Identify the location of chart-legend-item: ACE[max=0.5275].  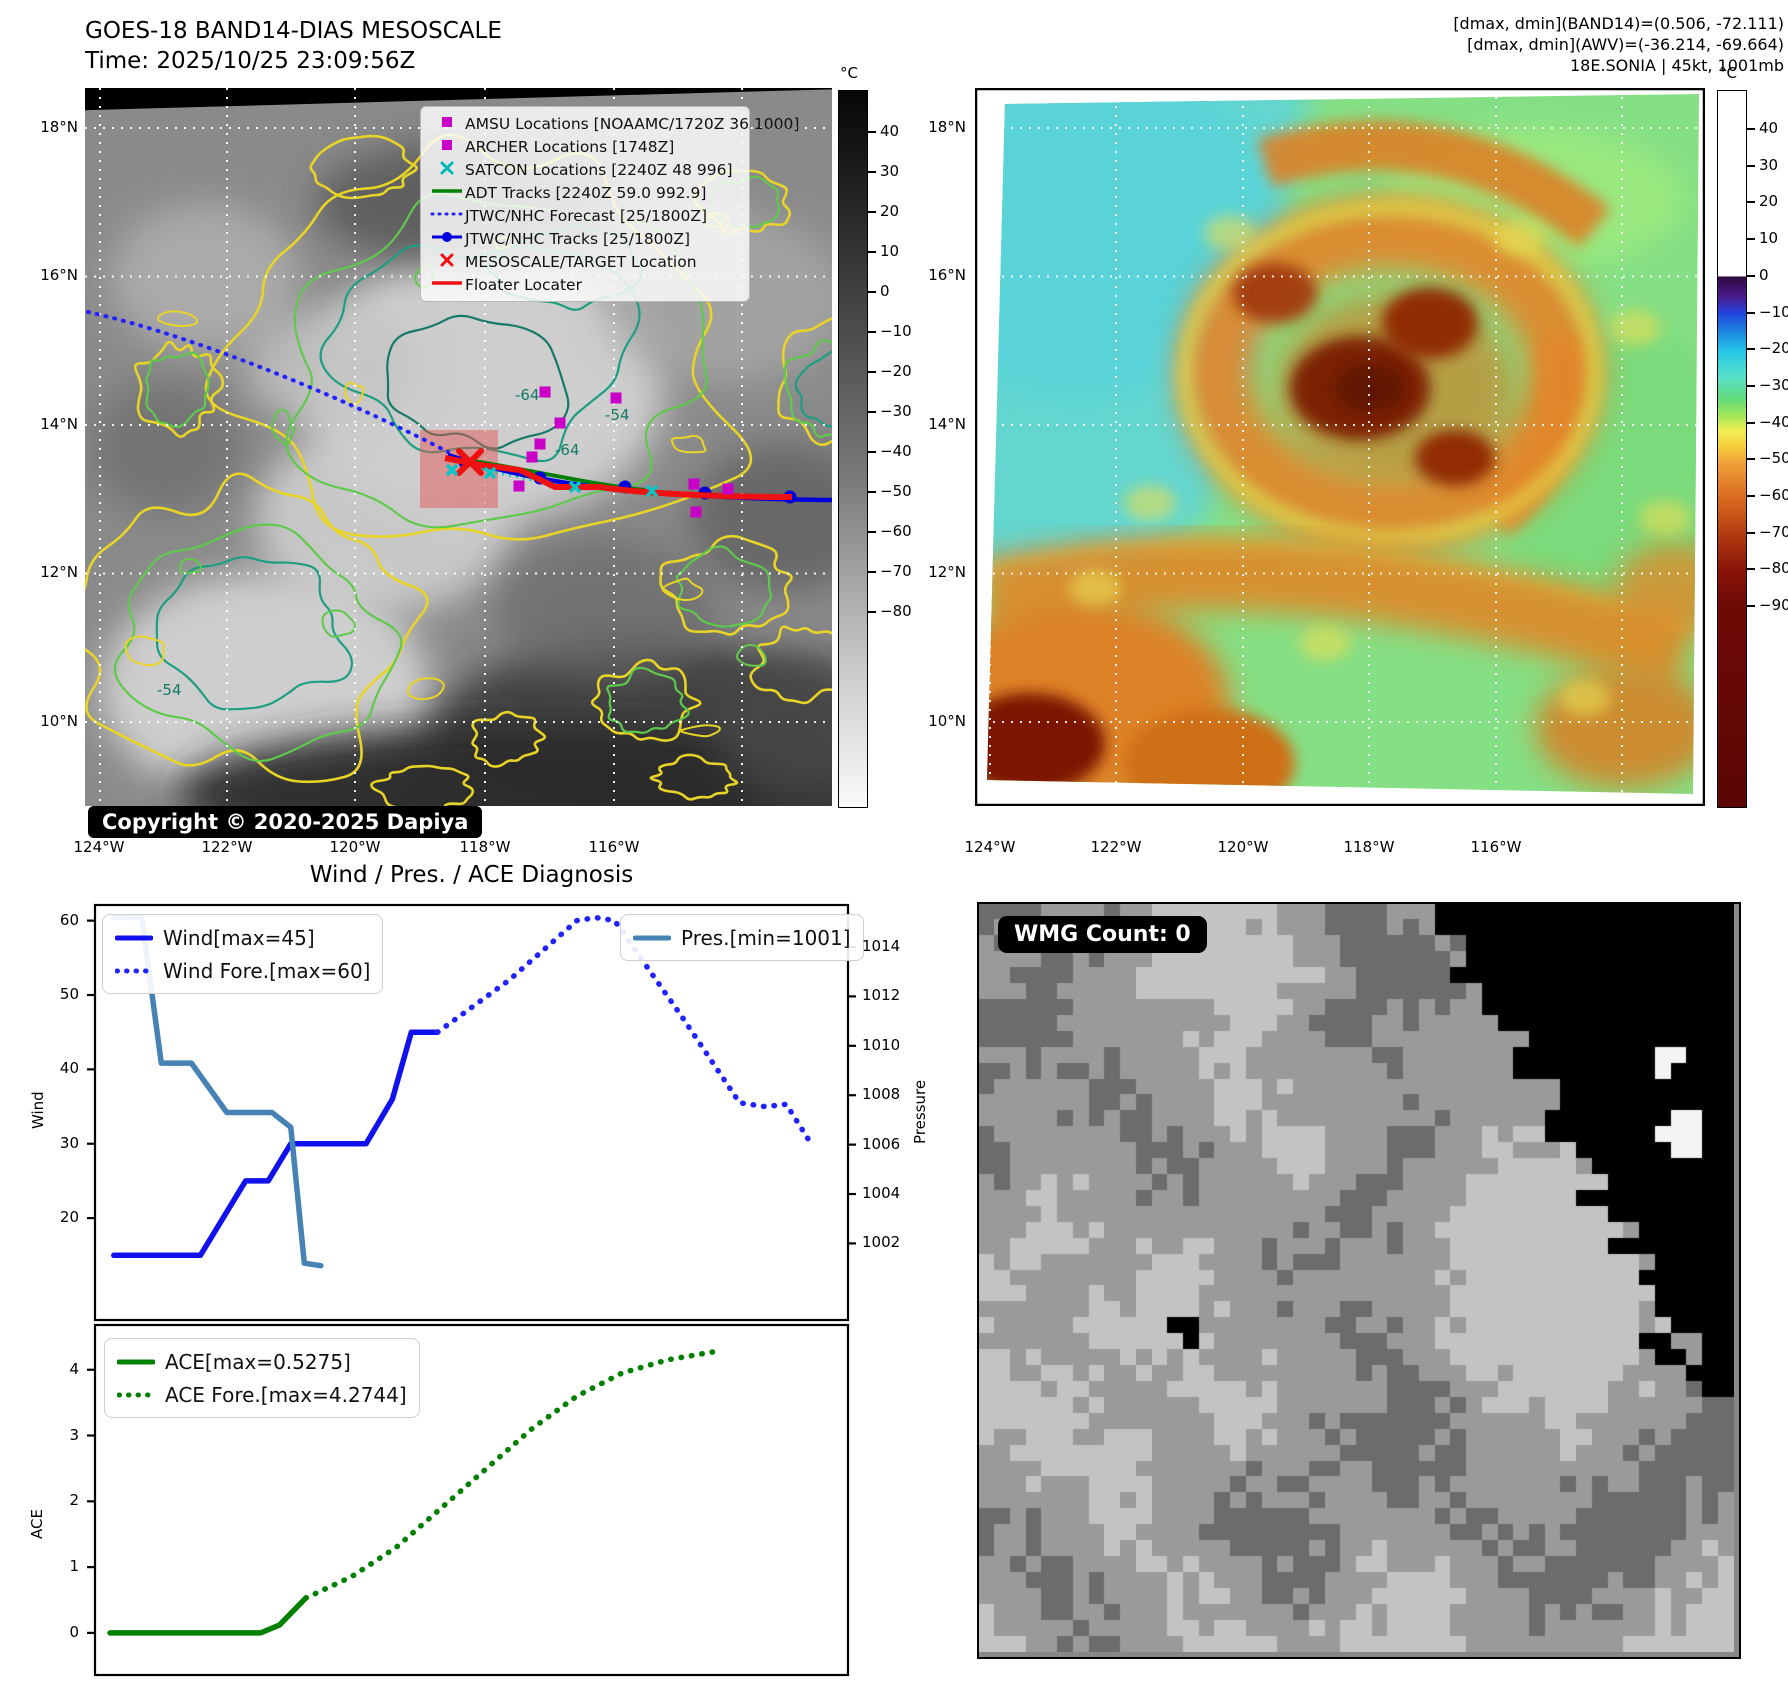
(261, 1361).